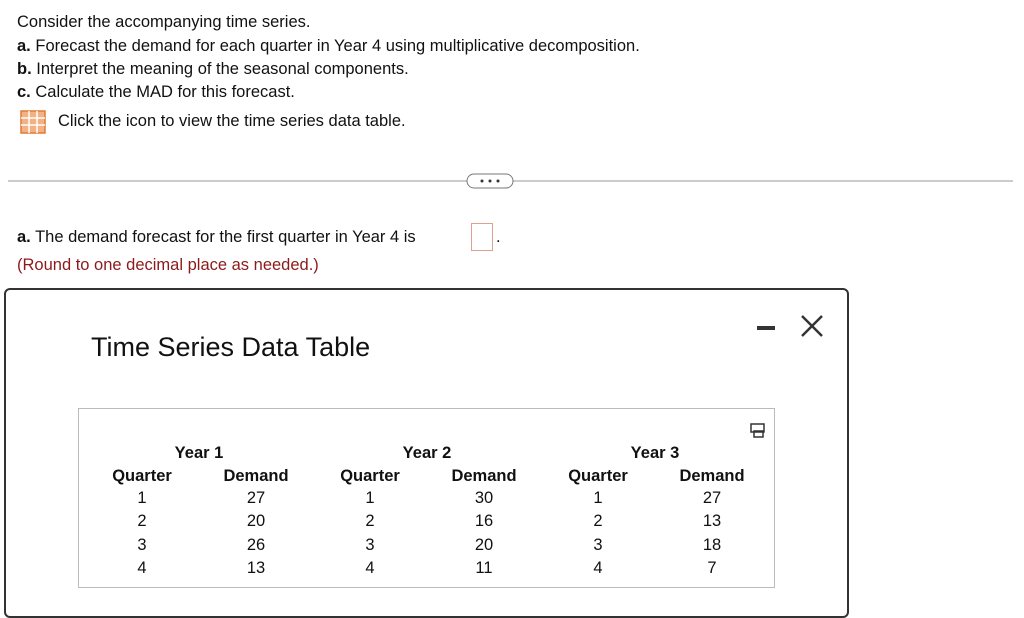  Describe the element at coordinates (758, 431) in the screenshot. I see `copy-icon` at that location.